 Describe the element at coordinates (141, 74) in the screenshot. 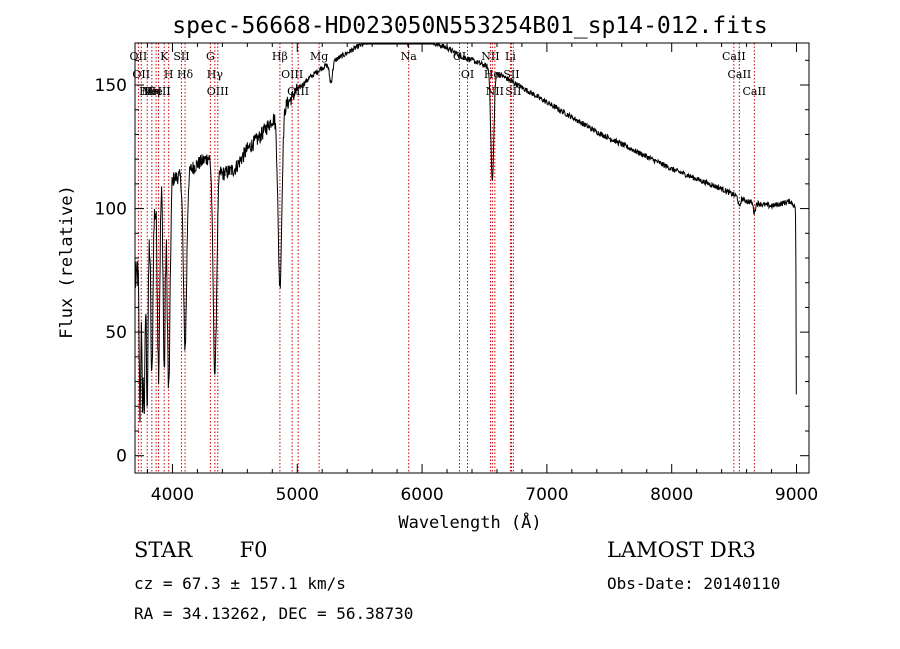

I see `line-marker-label-1: OII` at that location.